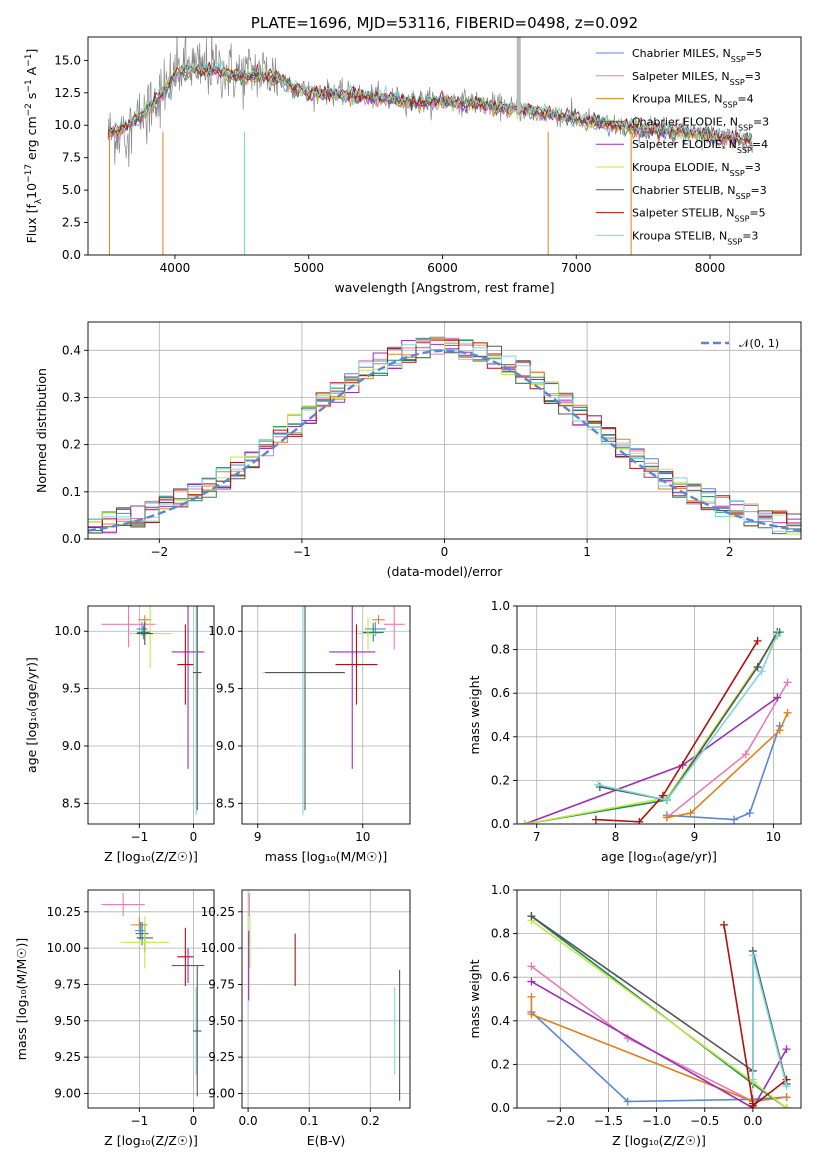  Describe the element at coordinates (64, 948) in the screenshot. I see `y-tick-label: 10.00` at that location.